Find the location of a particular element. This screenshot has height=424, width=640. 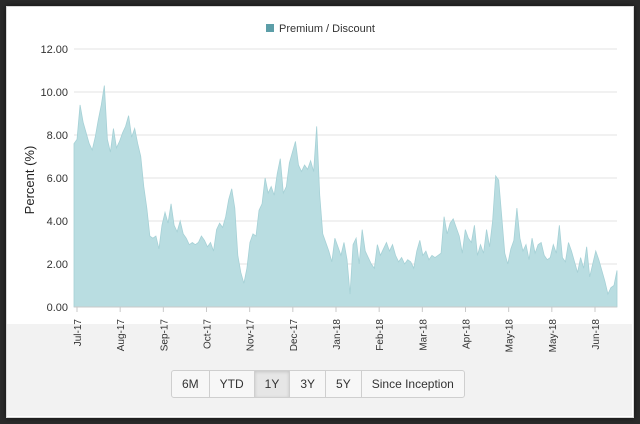

x-tick-label: Jun-18 is located at coordinates (596, 334).